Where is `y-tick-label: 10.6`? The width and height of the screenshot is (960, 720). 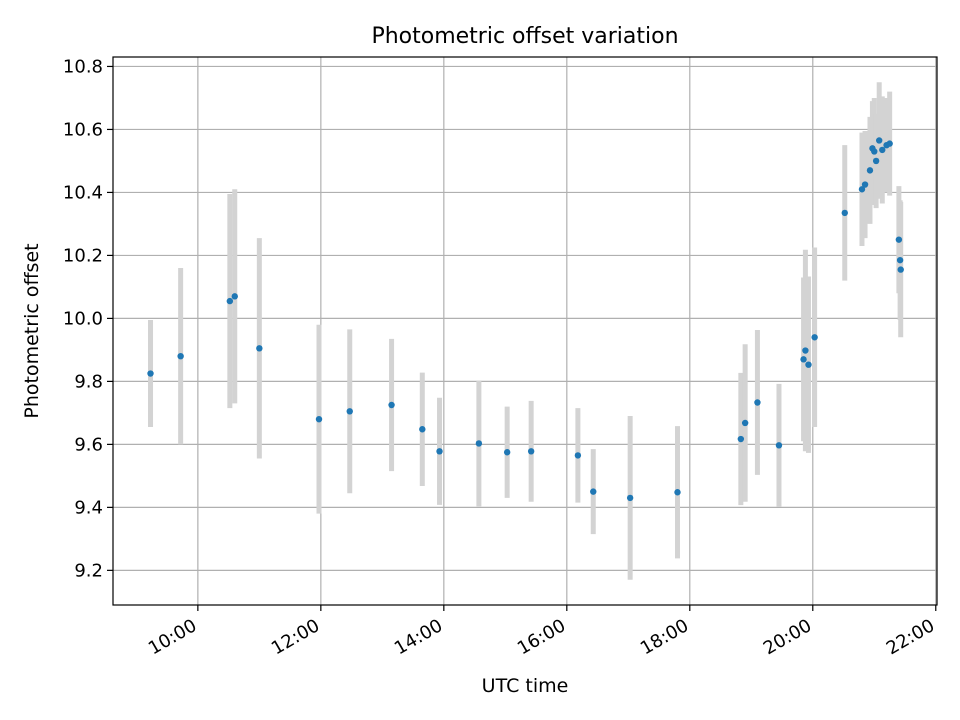 y-tick-label: 10.6 is located at coordinates (83, 129).